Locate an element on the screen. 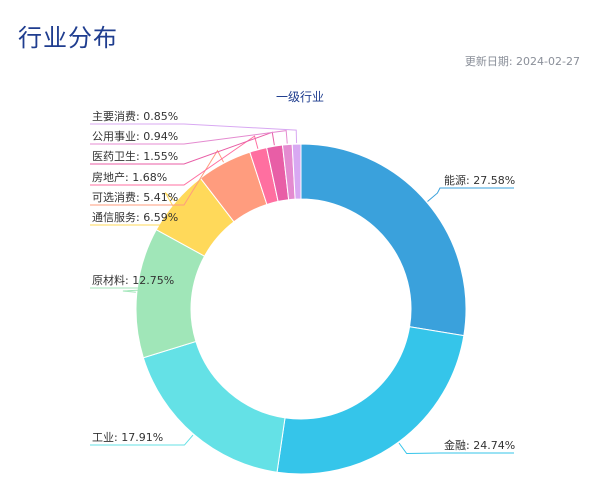 The height and width of the screenshot is (503, 600). leader-line-能源 is located at coordinates (470, 194).